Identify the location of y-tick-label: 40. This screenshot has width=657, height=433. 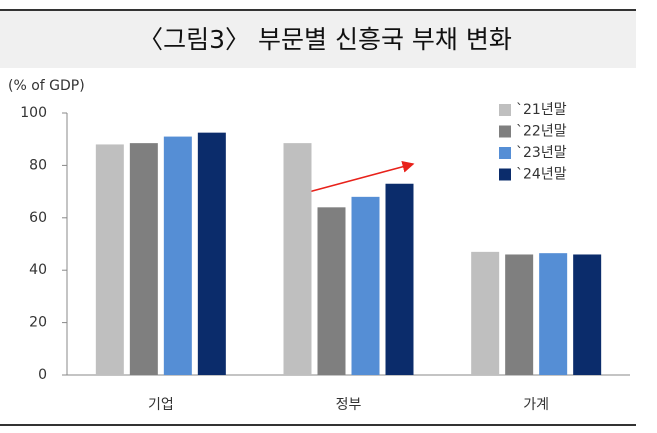
(38, 270).